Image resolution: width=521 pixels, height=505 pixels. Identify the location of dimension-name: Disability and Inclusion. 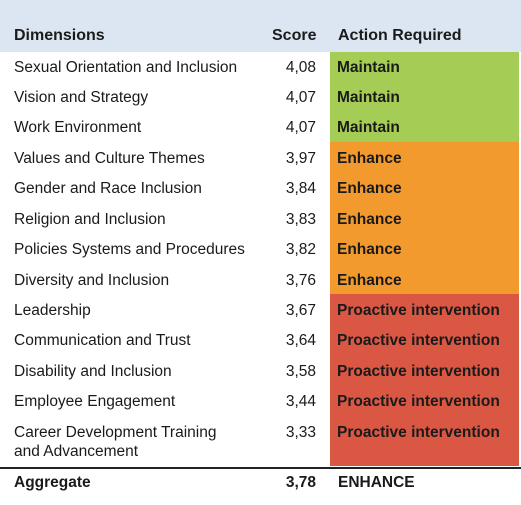
(93, 371).